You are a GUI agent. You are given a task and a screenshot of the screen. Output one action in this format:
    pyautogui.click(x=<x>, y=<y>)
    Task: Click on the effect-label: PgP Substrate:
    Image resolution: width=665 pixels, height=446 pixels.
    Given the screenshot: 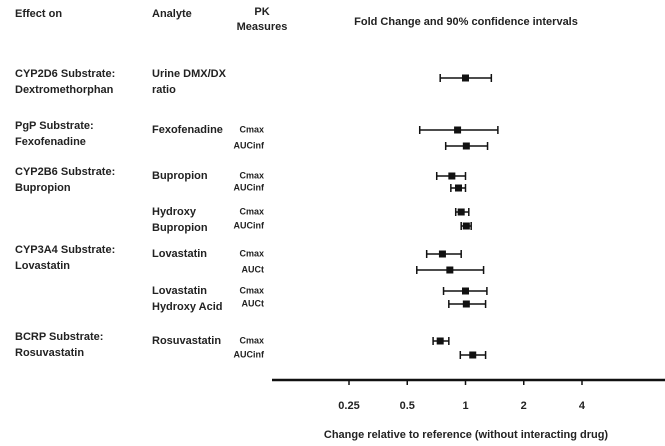 What is the action you would take?
    pyautogui.click(x=54, y=126)
    